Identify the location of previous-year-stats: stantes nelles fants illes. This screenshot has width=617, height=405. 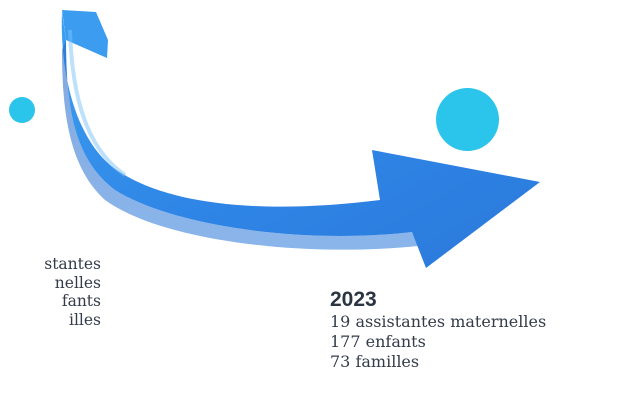
(53, 292).